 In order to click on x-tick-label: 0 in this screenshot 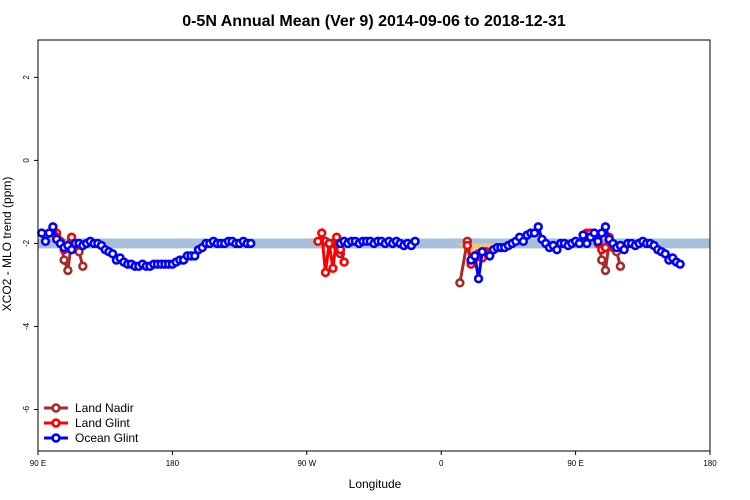, I will do `click(441, 463)`.